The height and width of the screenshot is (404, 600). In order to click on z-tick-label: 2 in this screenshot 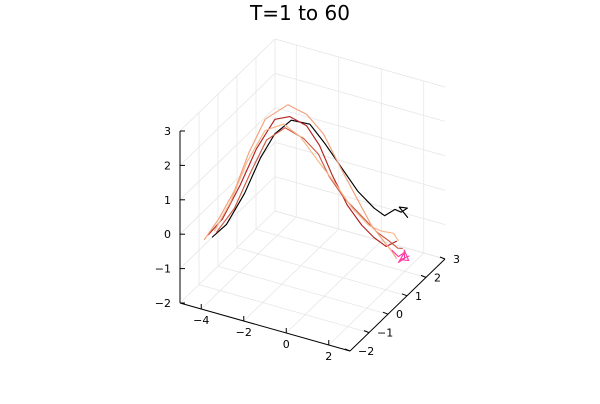, I will do `click(167, 165)`.